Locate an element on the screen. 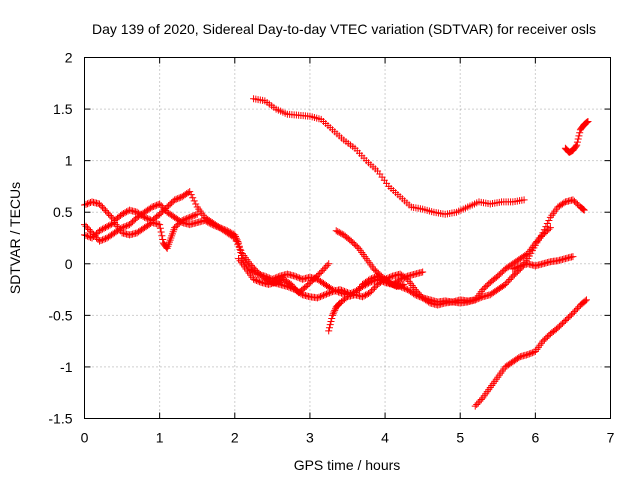 The height and width of the screenshot is (480, 640). x-tick-label: 4 is located at coordinates (385, 438).